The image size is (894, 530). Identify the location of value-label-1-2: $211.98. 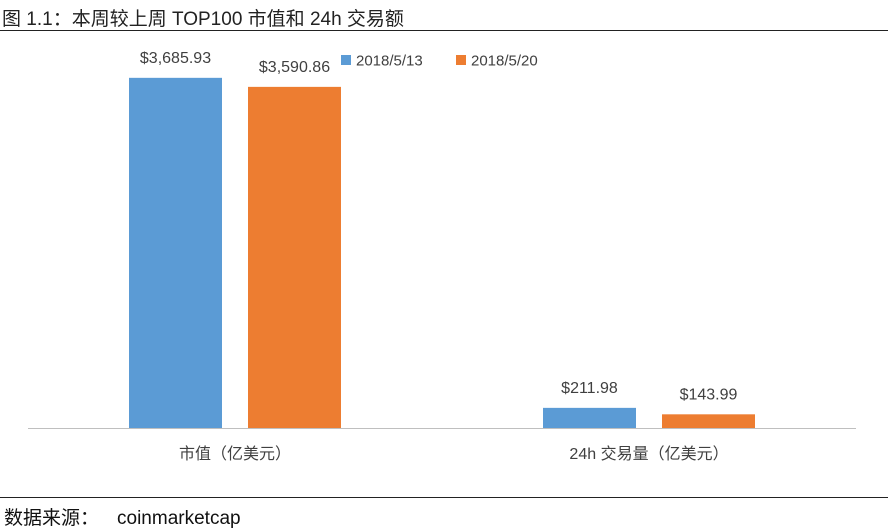
(589, 388).